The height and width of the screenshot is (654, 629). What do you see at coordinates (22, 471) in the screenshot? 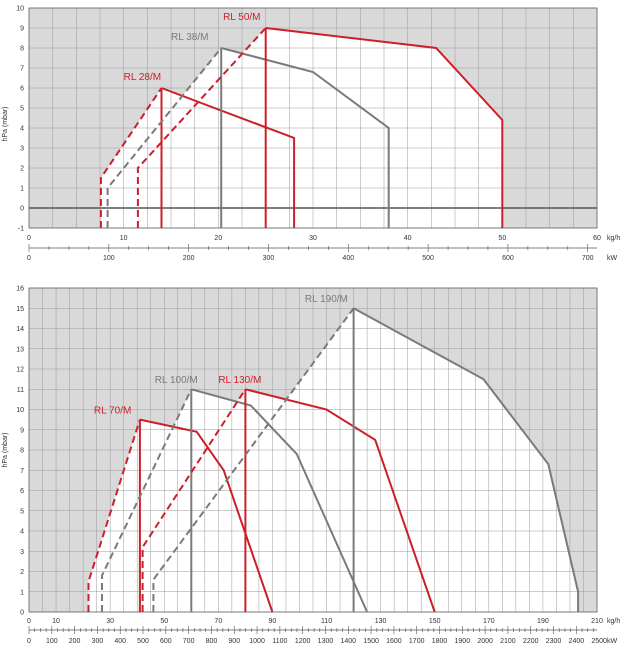
I see `y-tick-label: 7` at bounding box center [22, 471].